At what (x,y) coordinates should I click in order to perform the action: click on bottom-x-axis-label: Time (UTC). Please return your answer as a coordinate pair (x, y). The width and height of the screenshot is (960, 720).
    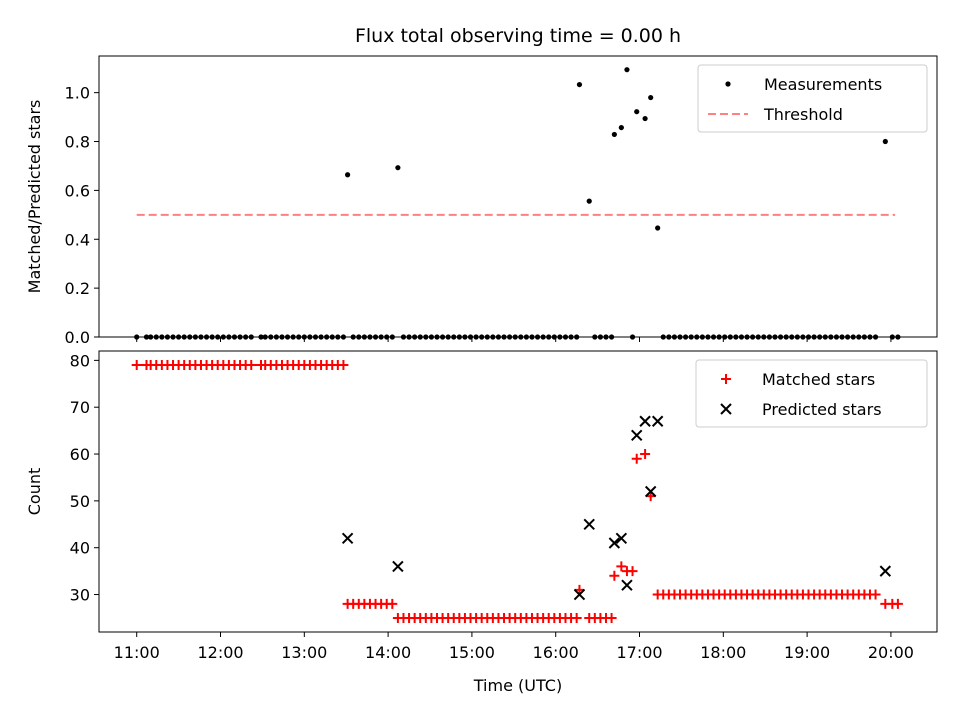
    Looking at the image, I should click on (517, 685).